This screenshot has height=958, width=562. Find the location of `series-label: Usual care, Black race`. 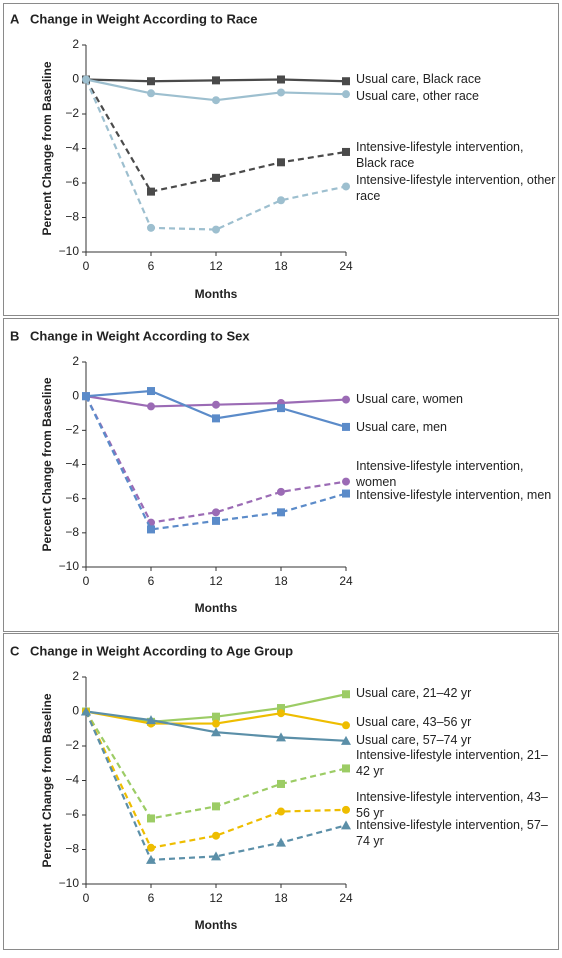

series-label: Usual care, Black race is located at coordinates (419, 79).